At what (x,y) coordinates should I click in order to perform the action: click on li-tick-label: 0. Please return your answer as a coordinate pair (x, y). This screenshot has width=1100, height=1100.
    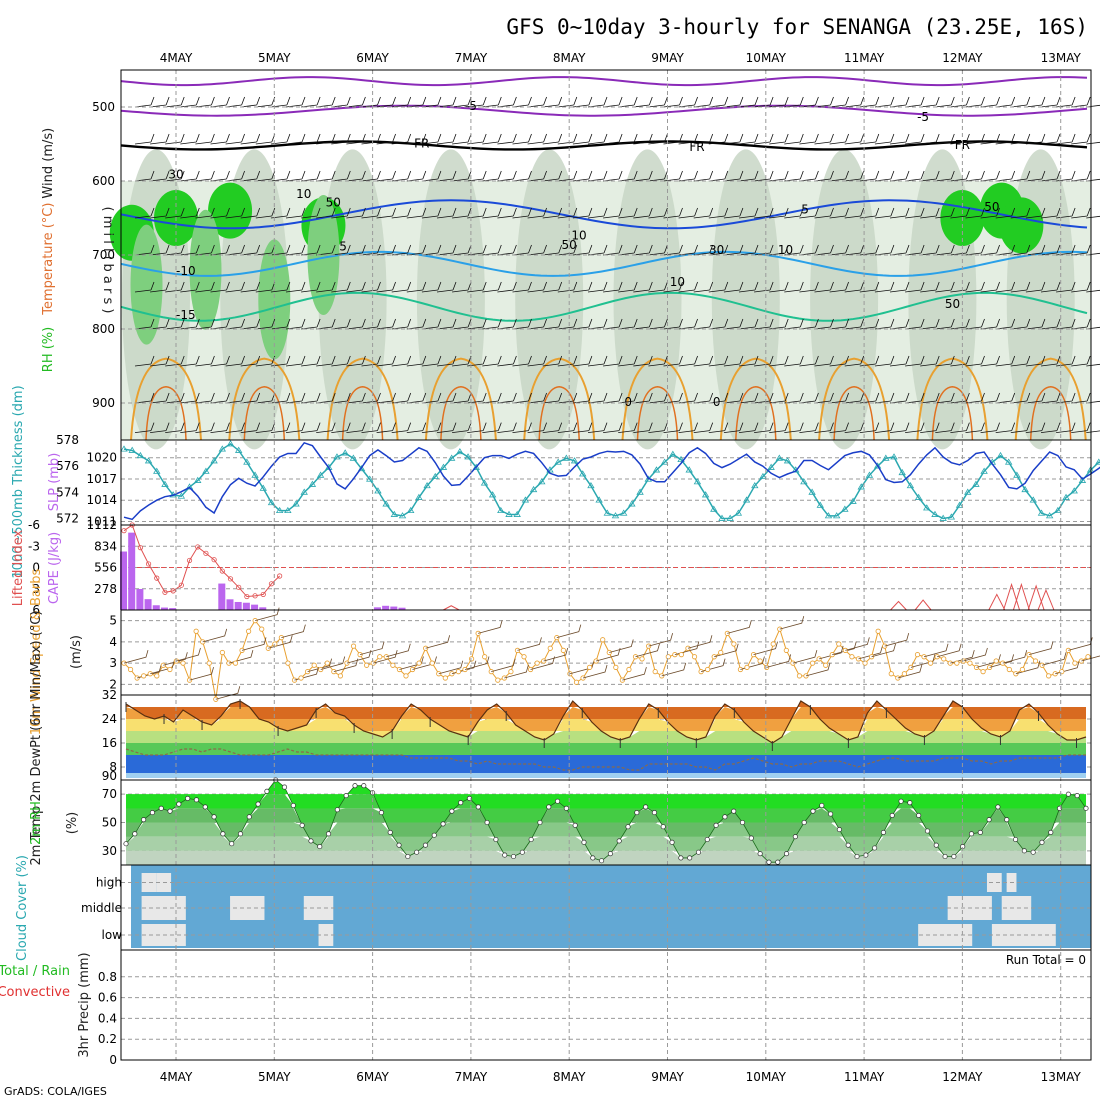
    Looking at the image, I should click on (36, 568).